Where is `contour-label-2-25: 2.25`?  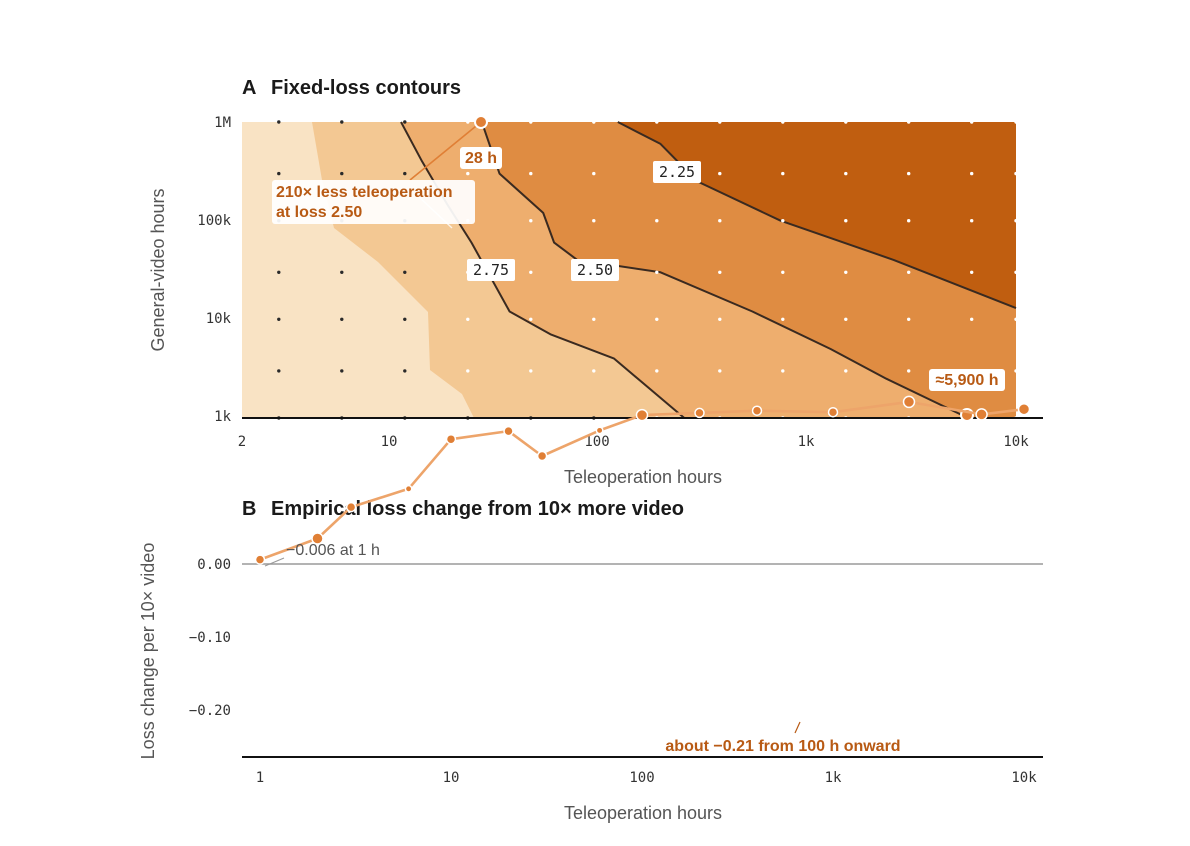 contour-label-2-25: 2.25 is located at coordinates (677, 172).